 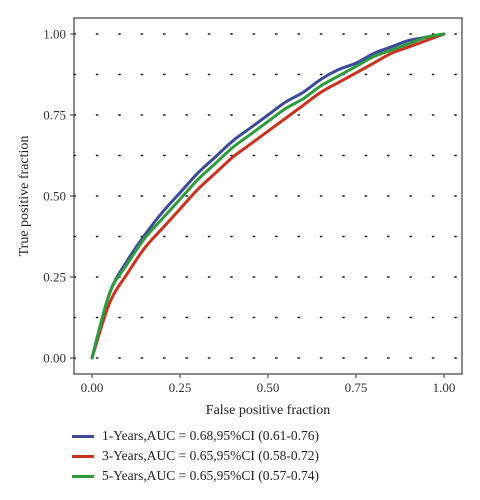 I want to click on x-tick-label: 0.25, so click(x=180, y=387).